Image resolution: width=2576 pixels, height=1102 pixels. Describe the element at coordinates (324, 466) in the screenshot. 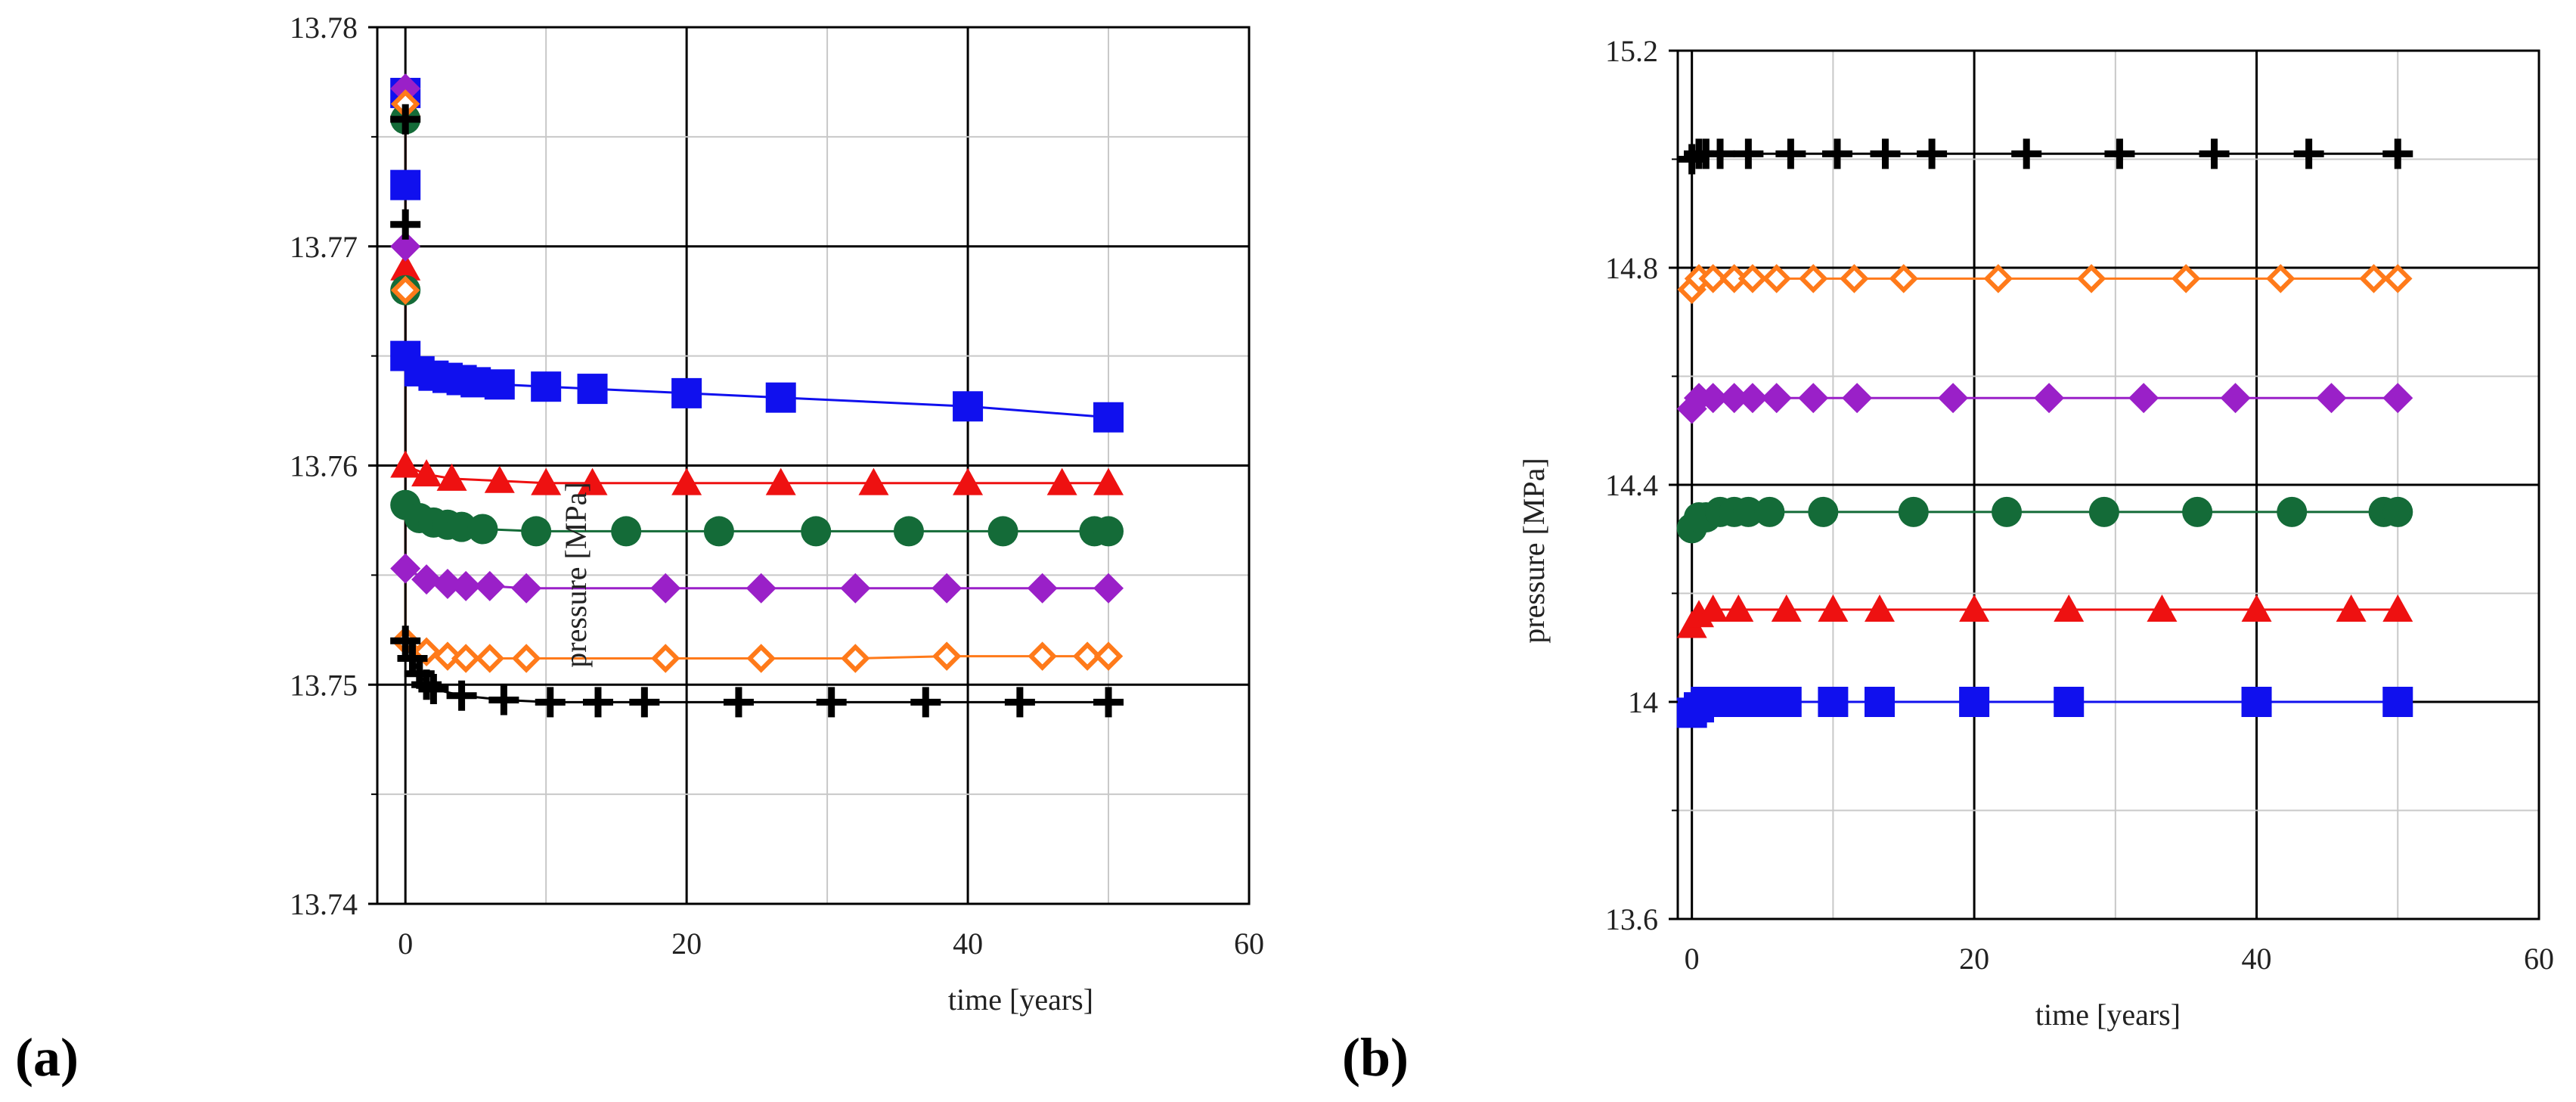

I see `y-tick-label: 13.76` at that location.